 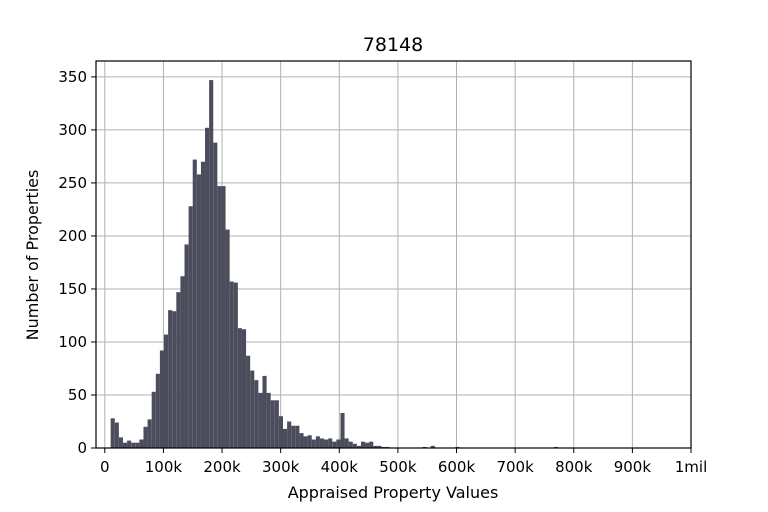 What do you see at coordinates (82, 448) in the screenshot?
I see `y-tick-label: 0` at bounding box center [82, 448].